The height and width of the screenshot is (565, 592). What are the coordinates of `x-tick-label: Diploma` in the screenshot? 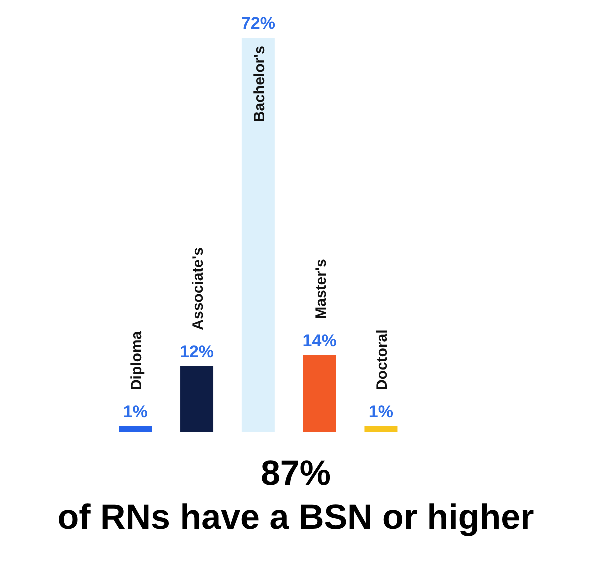 It's located at (137, 360).